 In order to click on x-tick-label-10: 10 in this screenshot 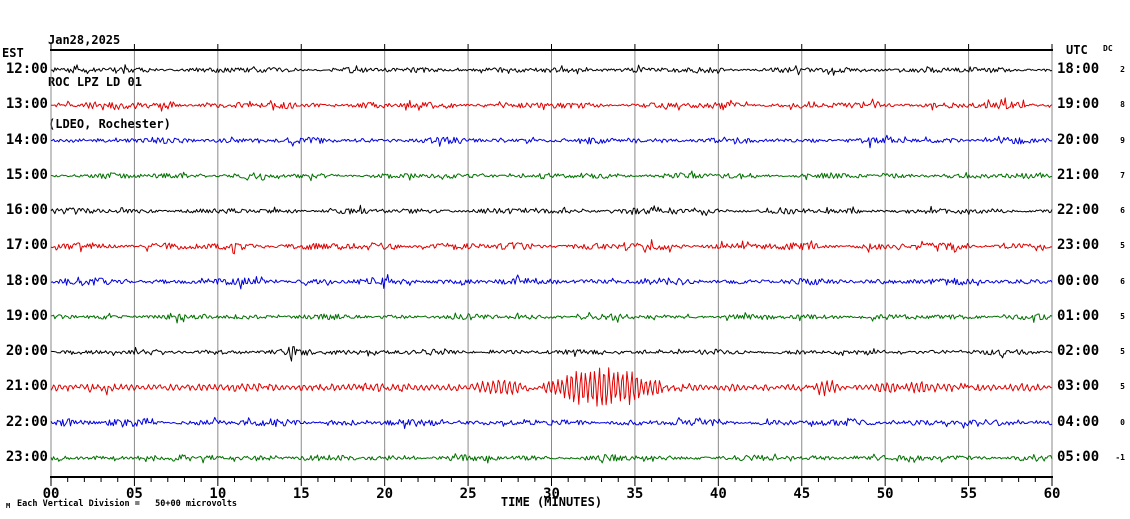, I will do `click(218, 494)`.